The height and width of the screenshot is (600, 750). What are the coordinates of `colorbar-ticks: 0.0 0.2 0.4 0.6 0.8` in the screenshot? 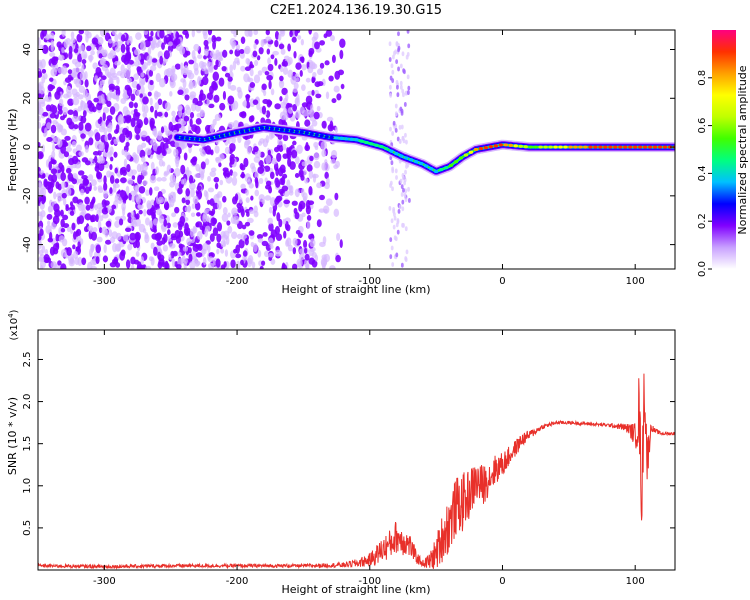 It's located at (704, 173).